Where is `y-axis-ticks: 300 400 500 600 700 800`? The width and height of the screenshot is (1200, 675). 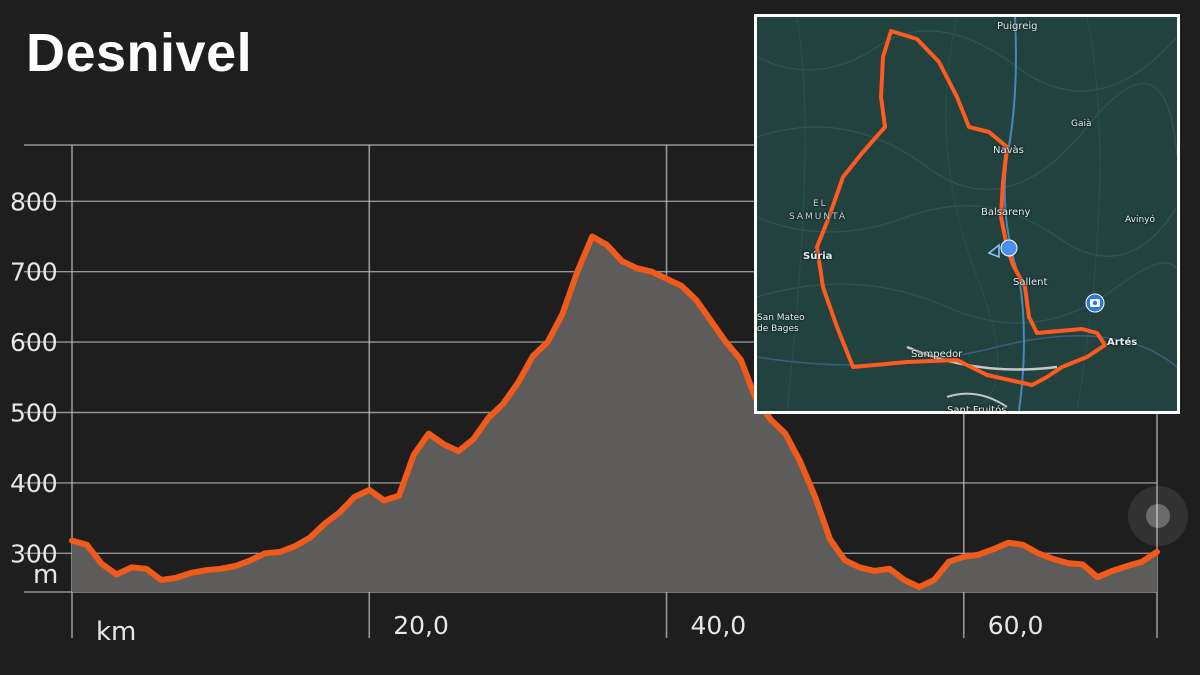 y-axis-ticks: 300 400 500 600 700 800 is located at coordinates (34, 377).